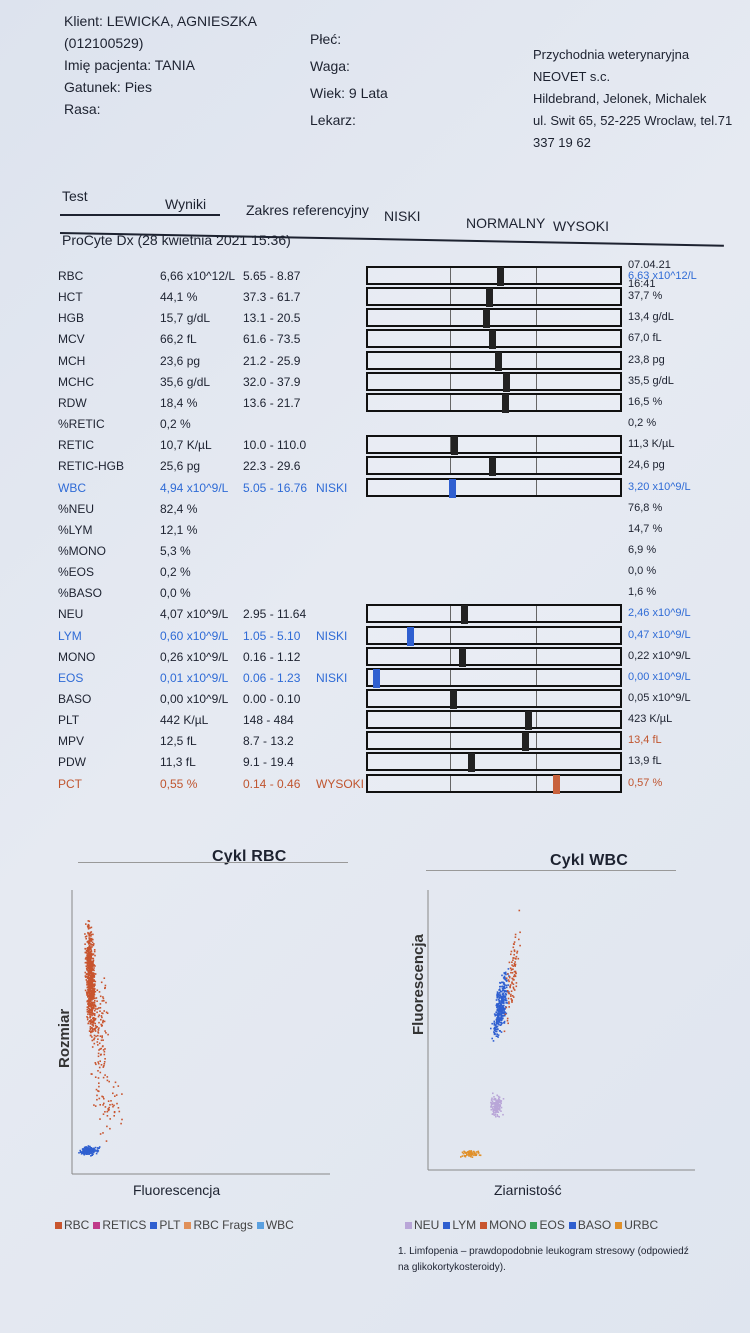 The image size is (750, 1333). I want to click on clinic-line: NEOVET s.c., so click(572, 76).